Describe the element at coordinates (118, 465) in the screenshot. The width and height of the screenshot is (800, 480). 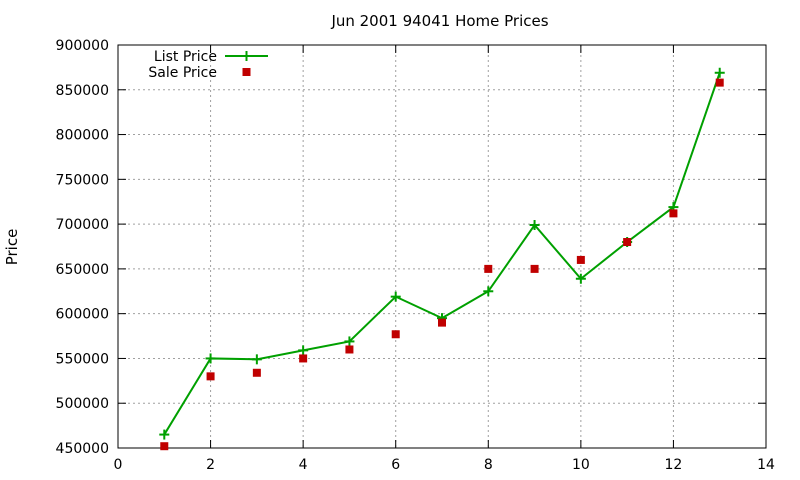
I see `x-tick-label: 0` at that location.